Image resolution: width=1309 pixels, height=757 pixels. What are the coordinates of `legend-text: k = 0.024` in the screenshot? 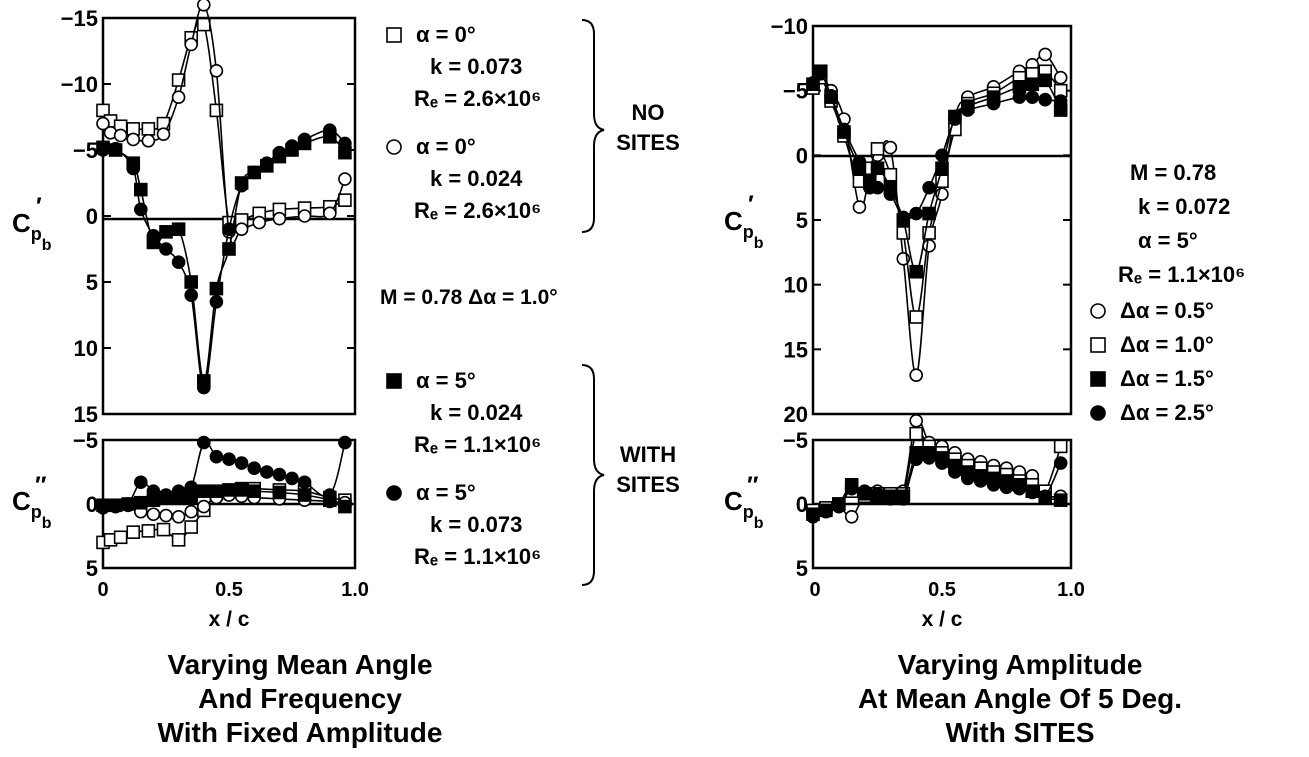 It's located at (476, 178).